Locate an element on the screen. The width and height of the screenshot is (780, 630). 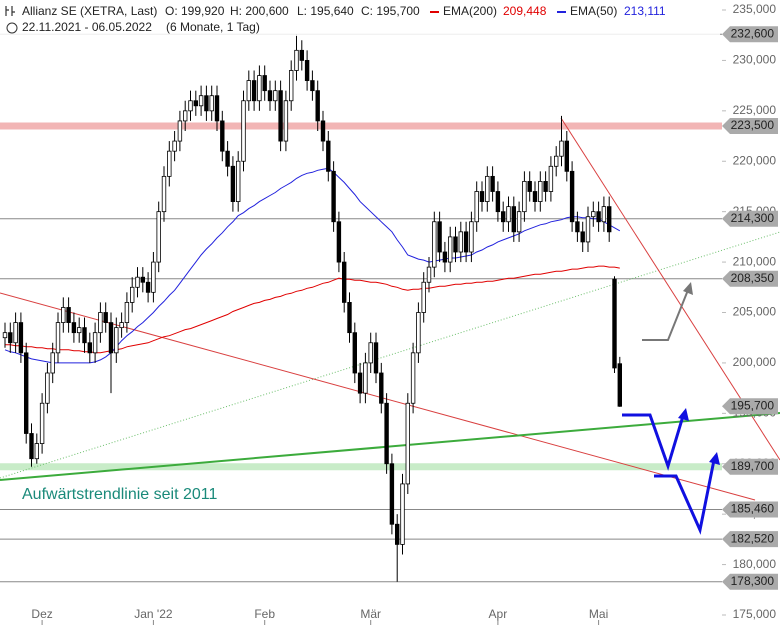
subtitle: 22.11.2021 - 06.05.2022 is located at coordinates (87, 27).